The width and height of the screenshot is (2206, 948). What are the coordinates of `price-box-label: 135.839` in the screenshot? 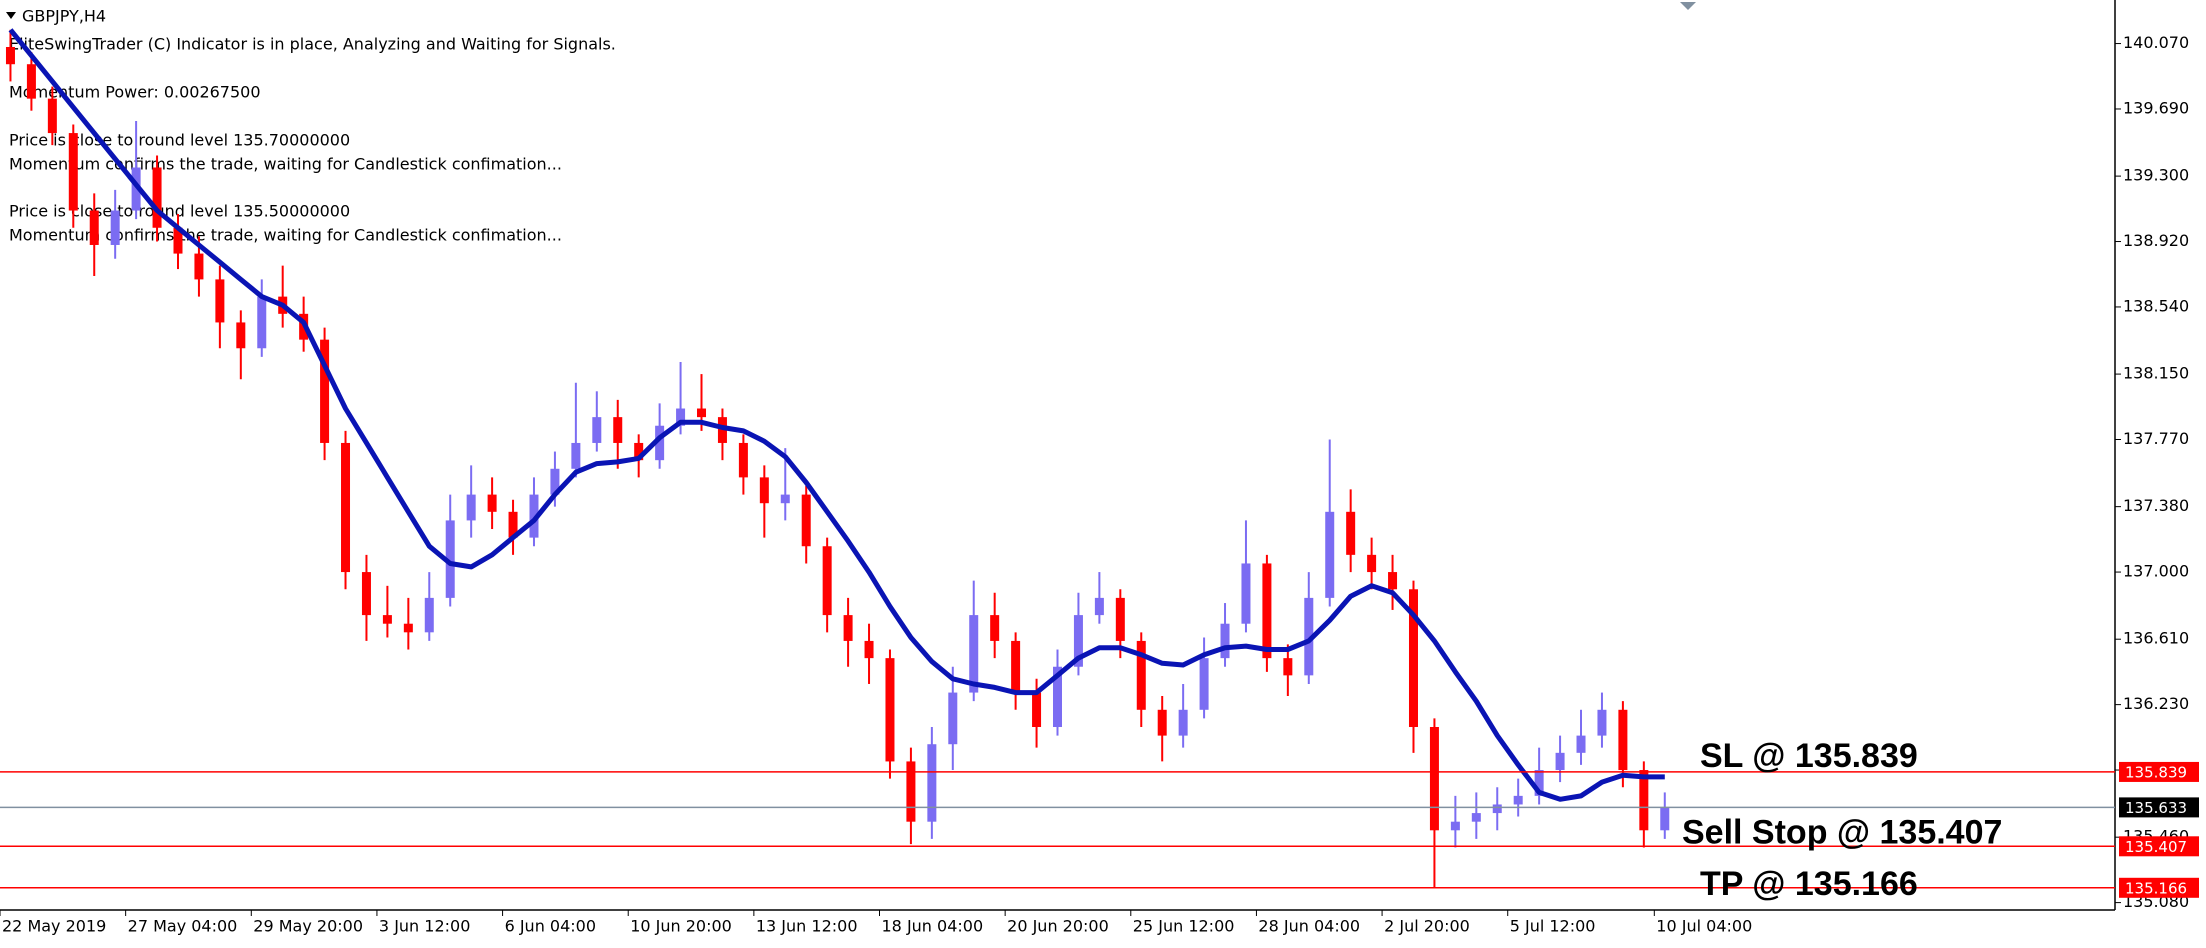 It's located at (2156, 772).